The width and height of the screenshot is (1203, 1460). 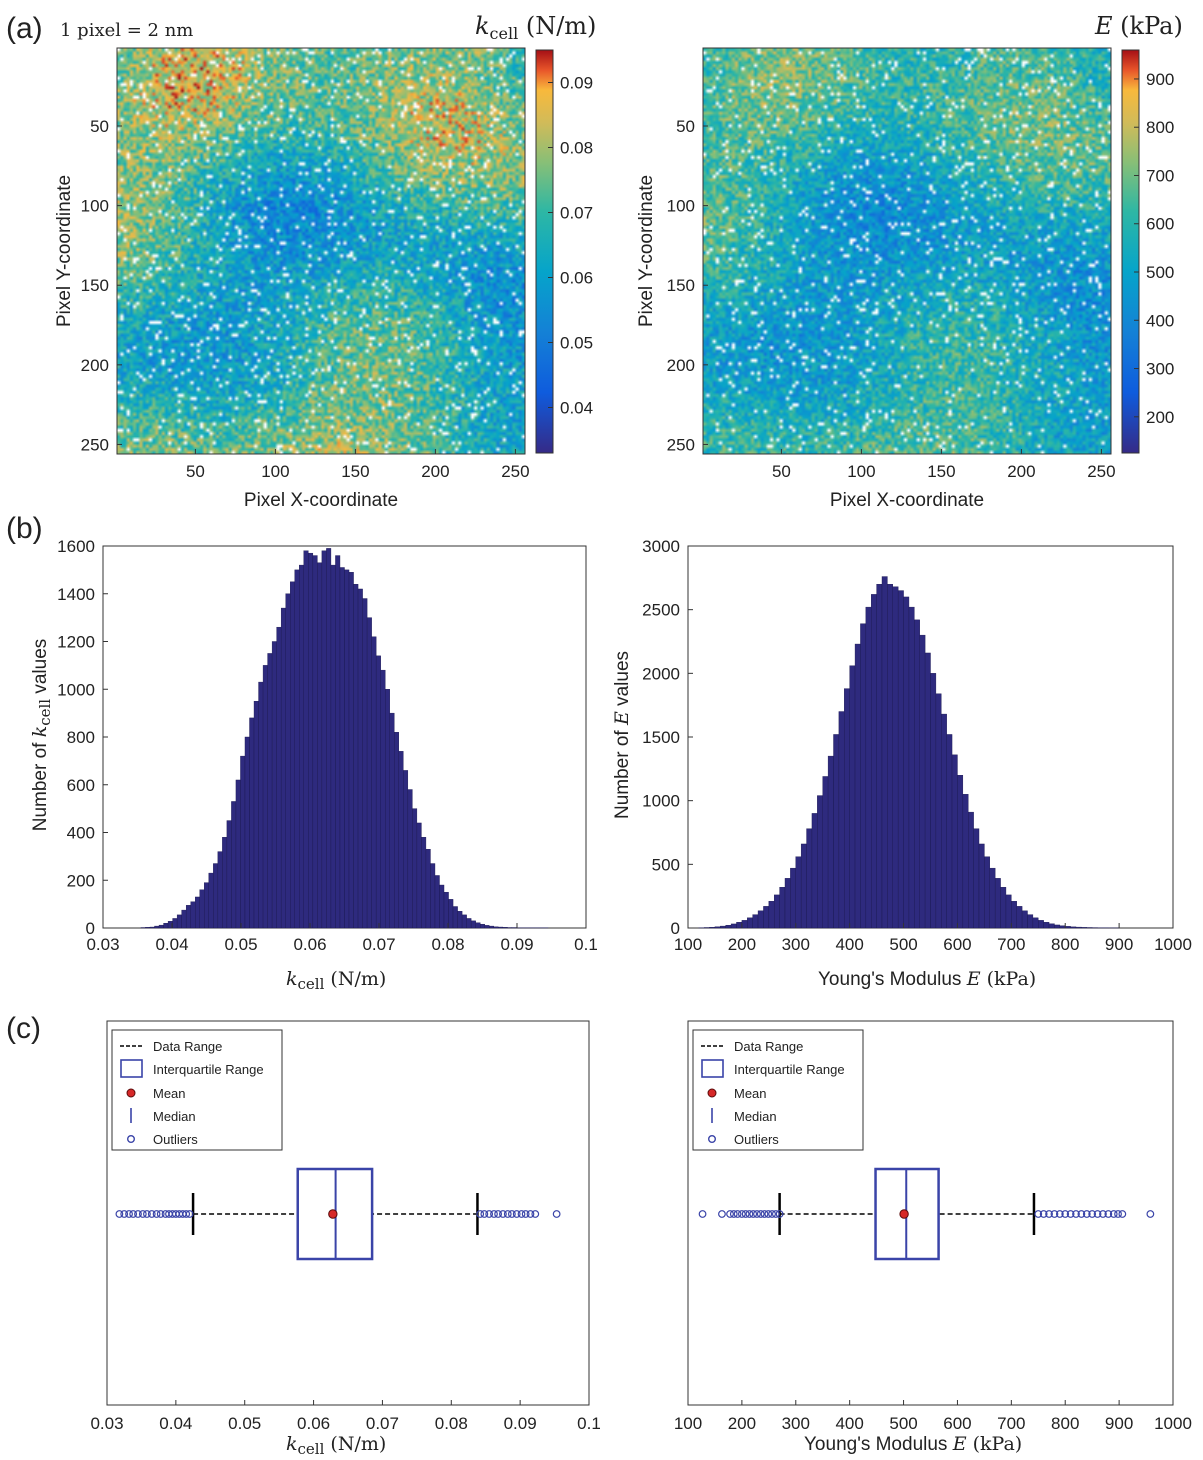 What do you see at coordinates (81, 833) in the screenshot?
I see `y-tick-label: 400` at bounding box center [81, 833].